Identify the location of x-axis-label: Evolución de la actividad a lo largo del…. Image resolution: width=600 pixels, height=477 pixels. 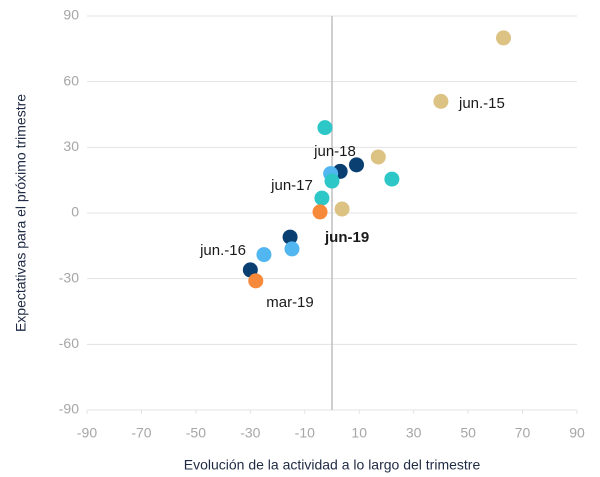
(332, 465).